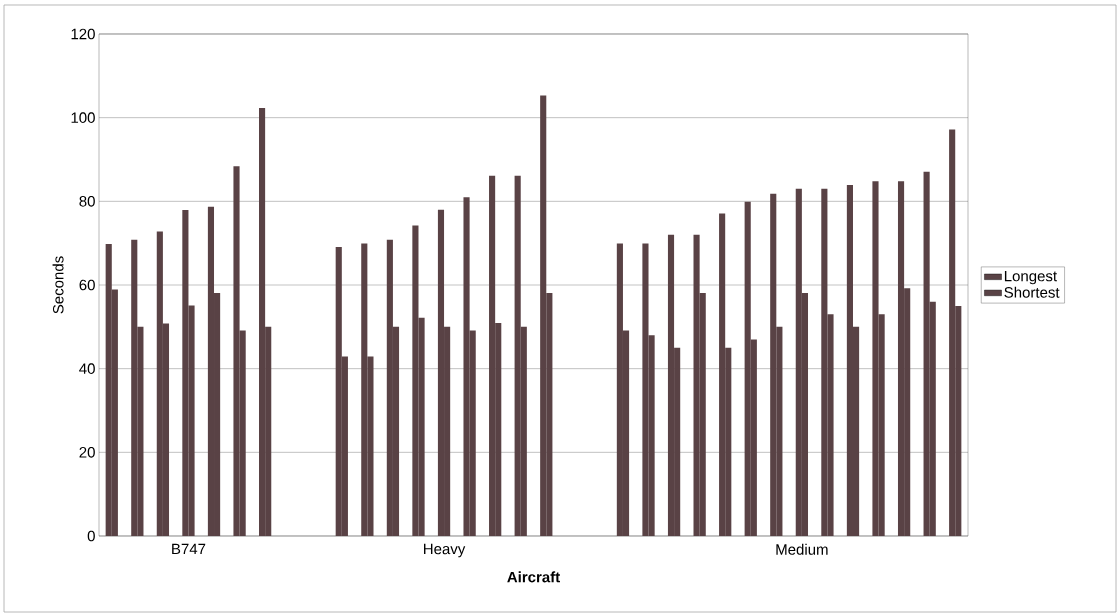  What do you see at coordinates (802, 549) in the screenshot?
I see `x-tick-label: Medium` at bounding box center [802, 549].